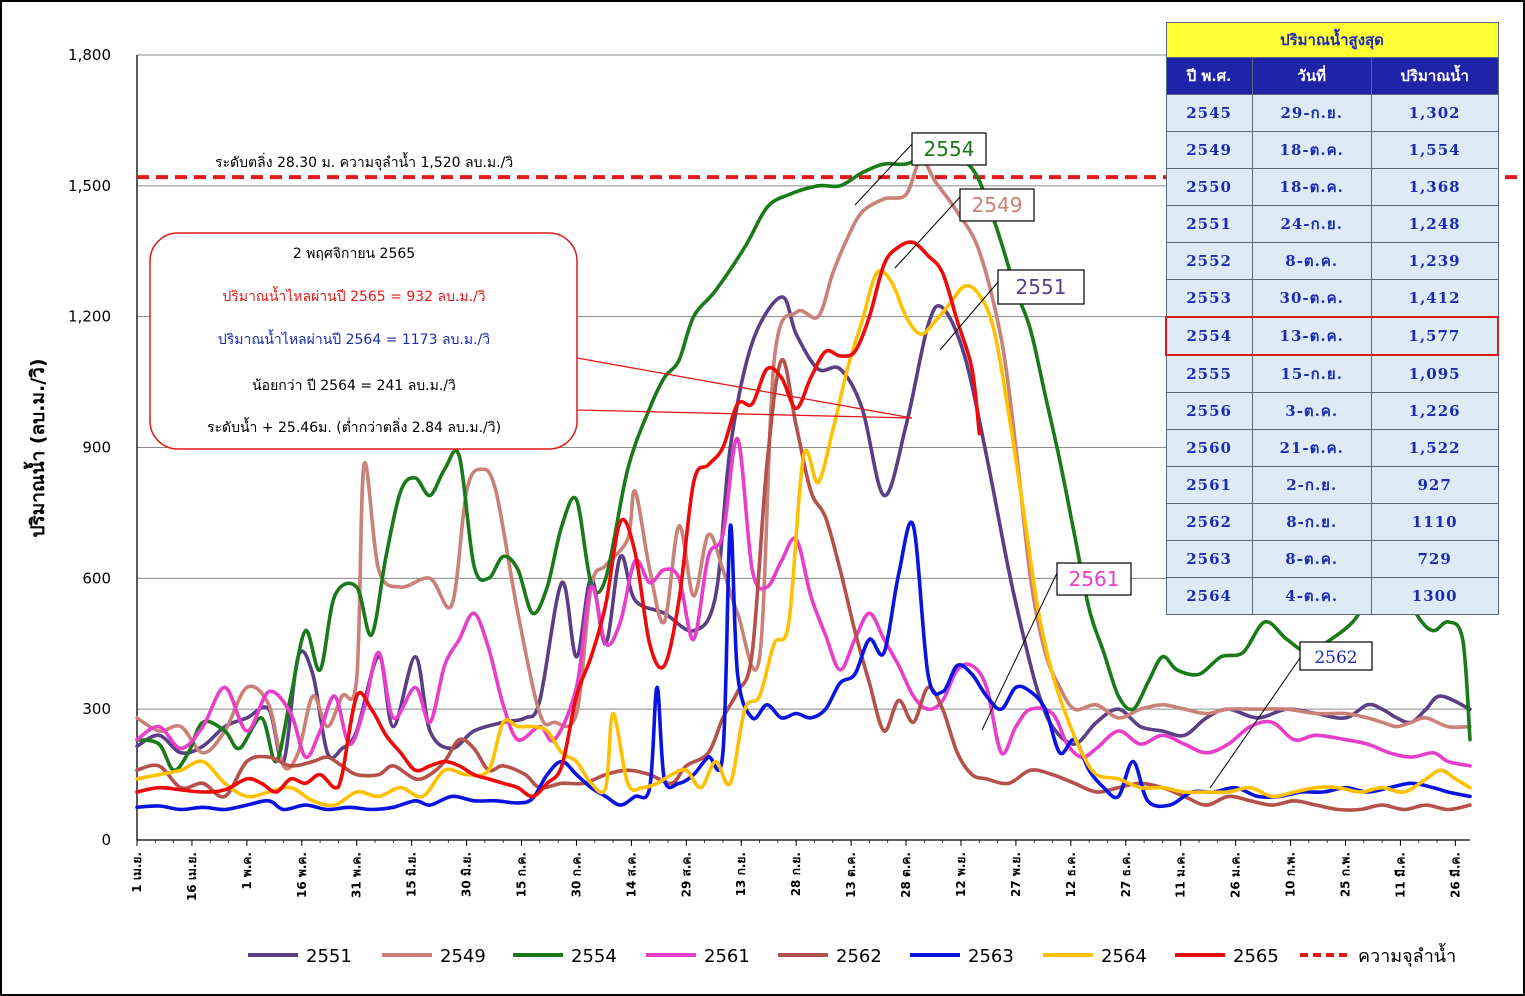  What do you see at coordinates (631, 874) in the screenshot?
I see `x-tick-label: 14 ส.ค.` at bounding box center [631, 874].